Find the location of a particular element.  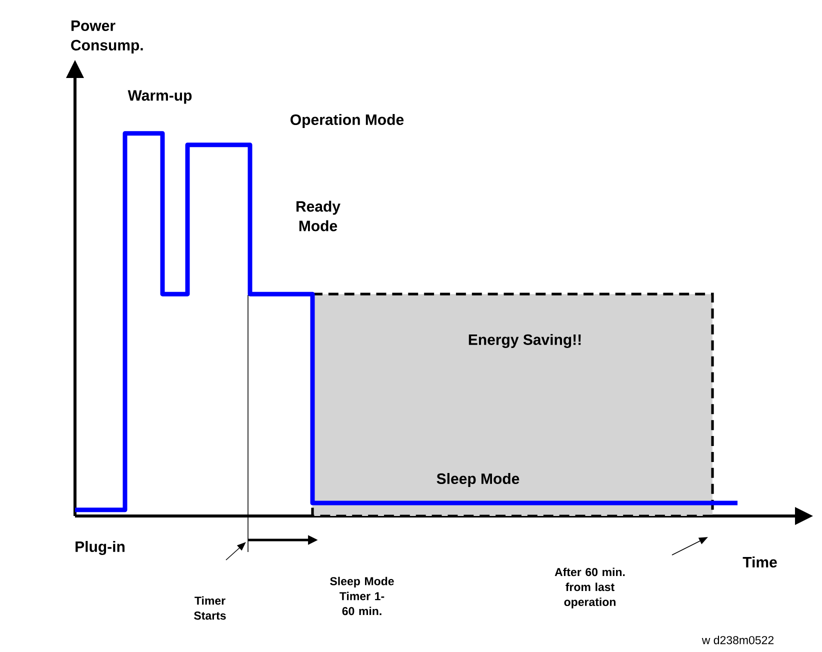

text: Power Consump. is located at coordinates (107, 37).